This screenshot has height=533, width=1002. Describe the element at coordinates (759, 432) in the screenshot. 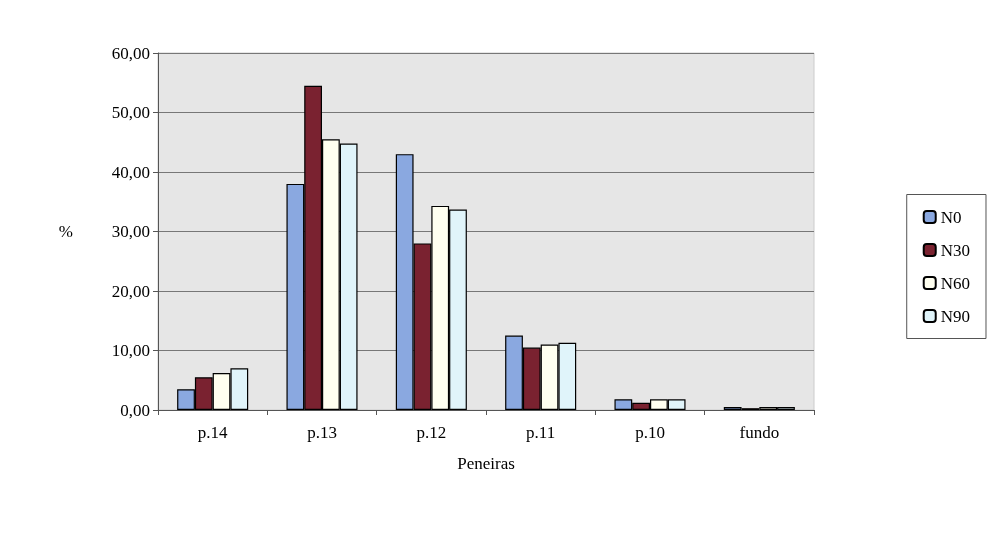

I see `x-tick-label: fundo` at that location.